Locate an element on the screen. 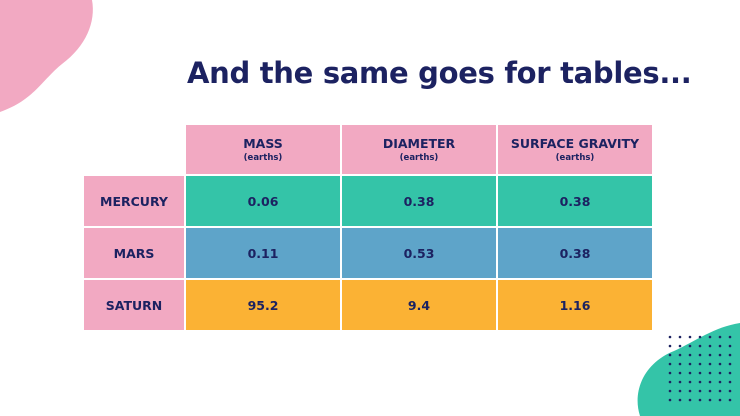 This screenshot has height=416, width=740. table-row-mercury: MERCURY 0.06 0.38 0.38 is located at coordinates (368, 201).